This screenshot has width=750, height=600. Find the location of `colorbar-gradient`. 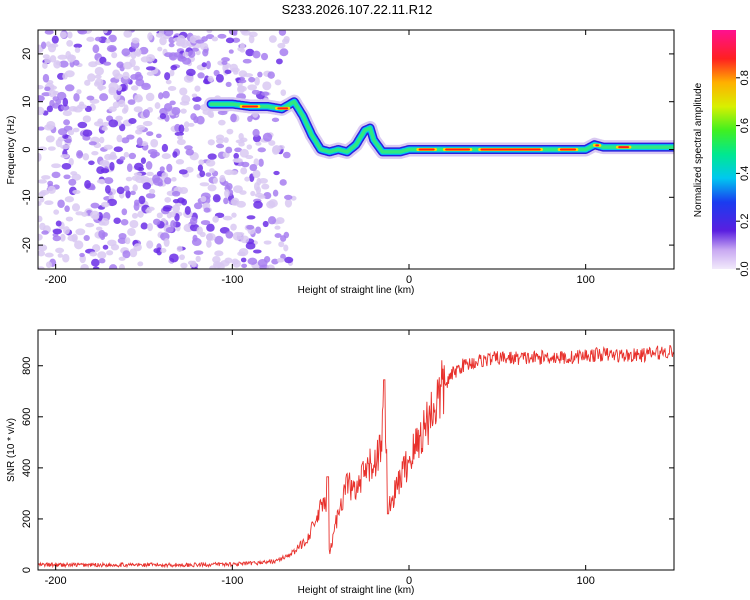

colorbar-gradient is located at coordinates (724, 149).